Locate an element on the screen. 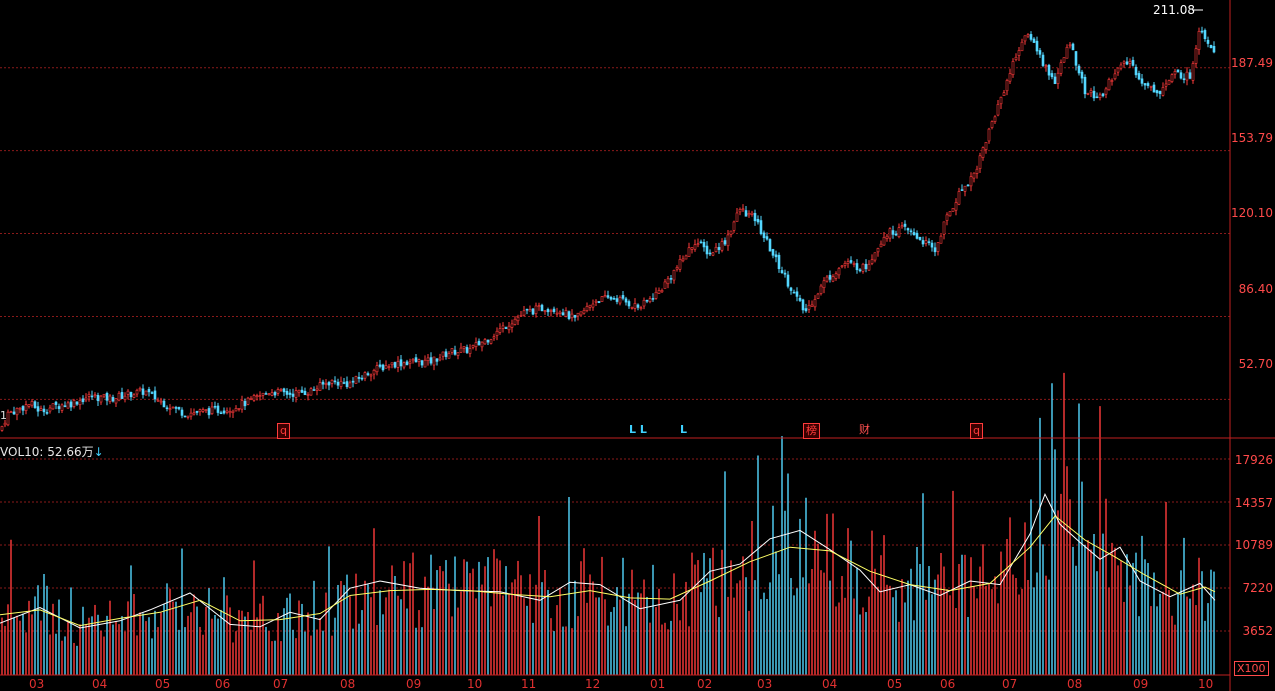 This screenshot has height=691, width=1275. month-tick: 04 is located at coordinates (830, 684).